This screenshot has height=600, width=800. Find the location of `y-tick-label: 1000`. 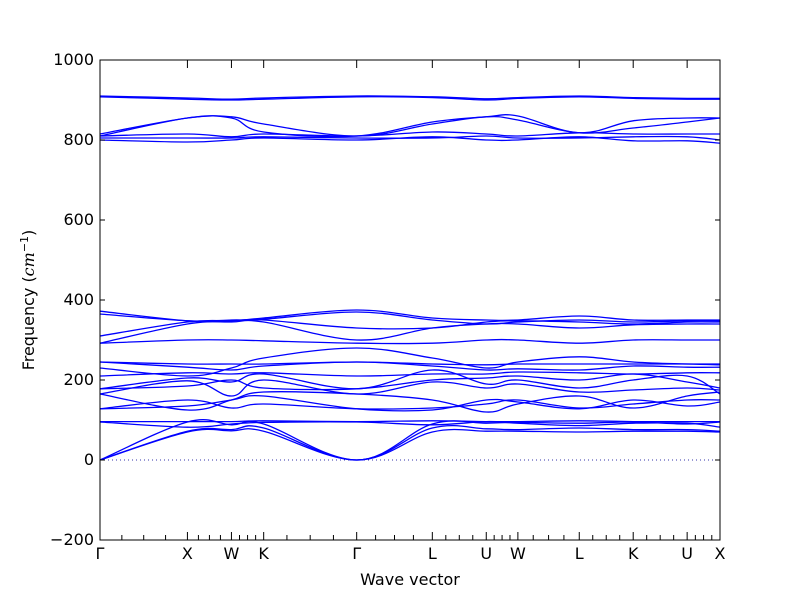

y-tick-label: 1000 is located at coordinates (73, 59).